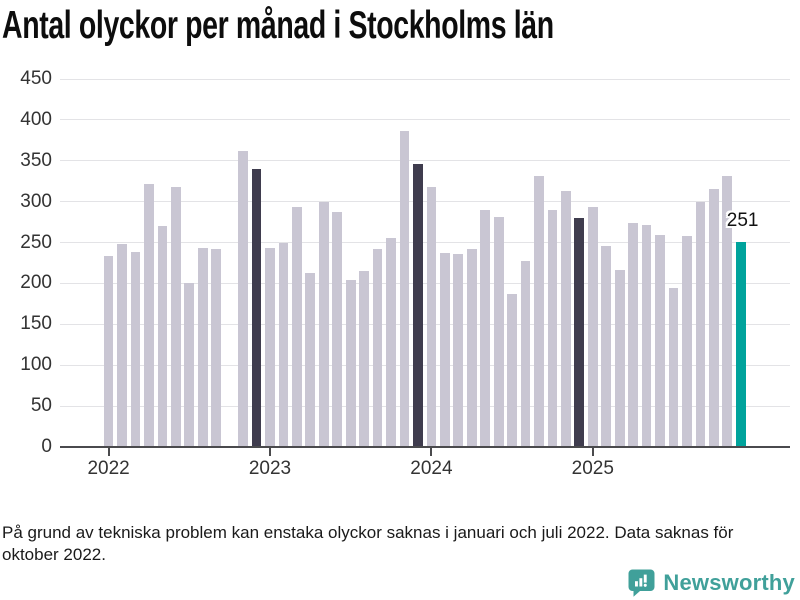  I want to click on newsworthy-logo-icon, so click(641, 583).